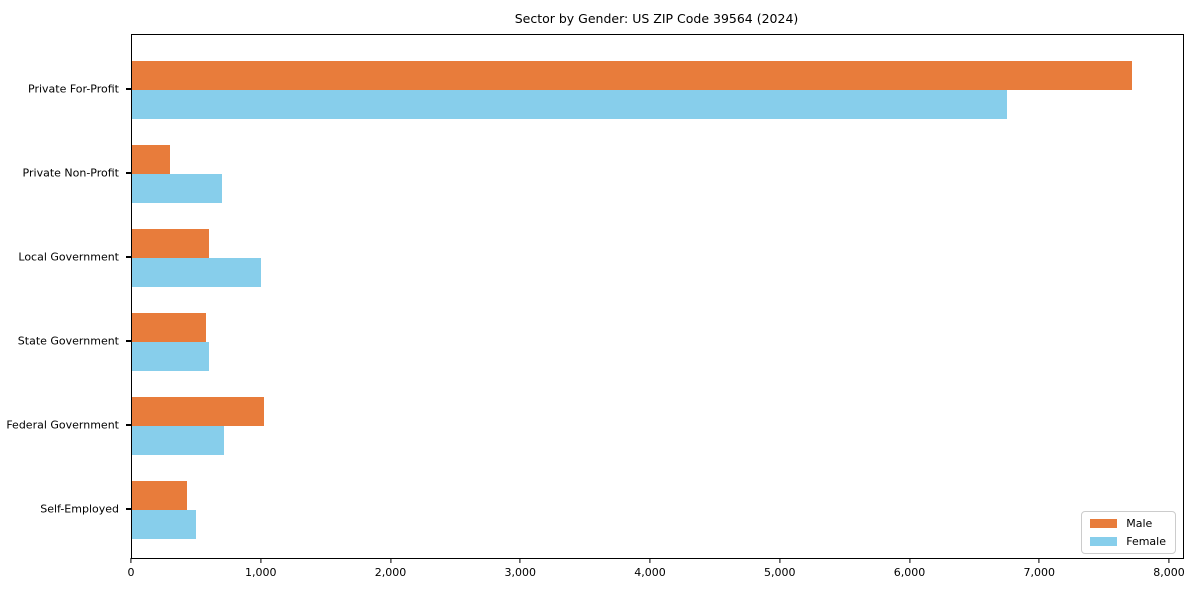 This screenshot has height=600, width=1200. Describe the element at coordinates (520, 572) in the screenshot. I see `x-axis-tick-label: 3,000` at that location.